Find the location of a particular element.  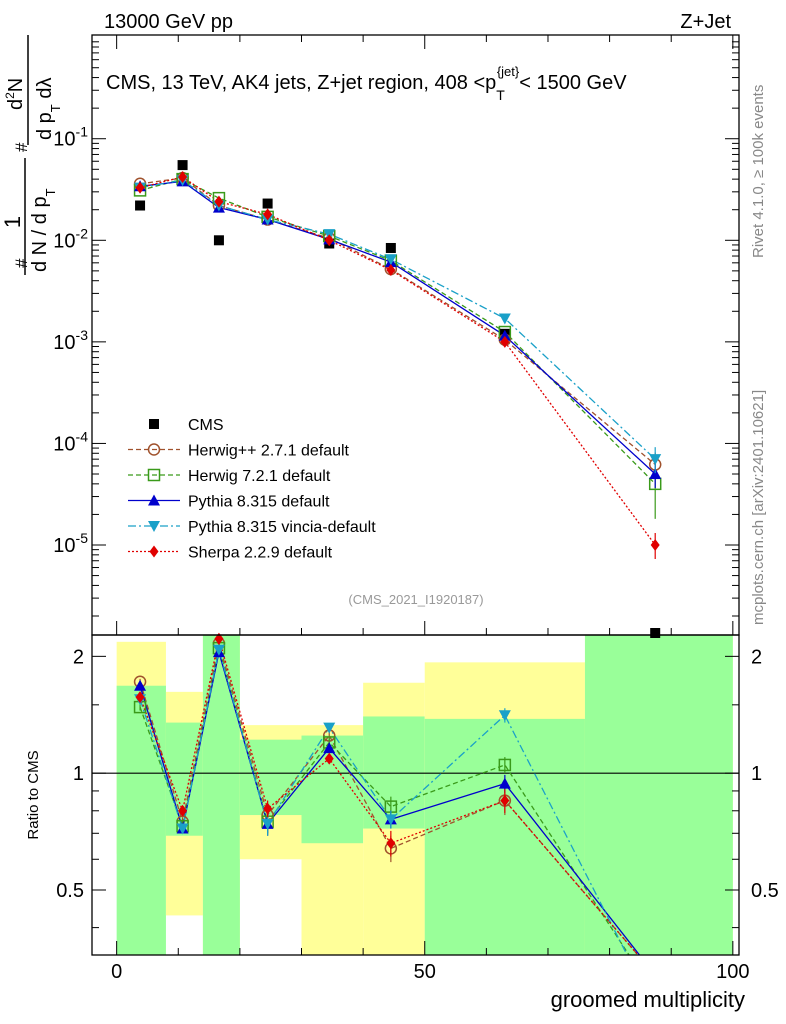

y-tick-label-0: 10⁻⁵ is located at coordinates (70, 543).